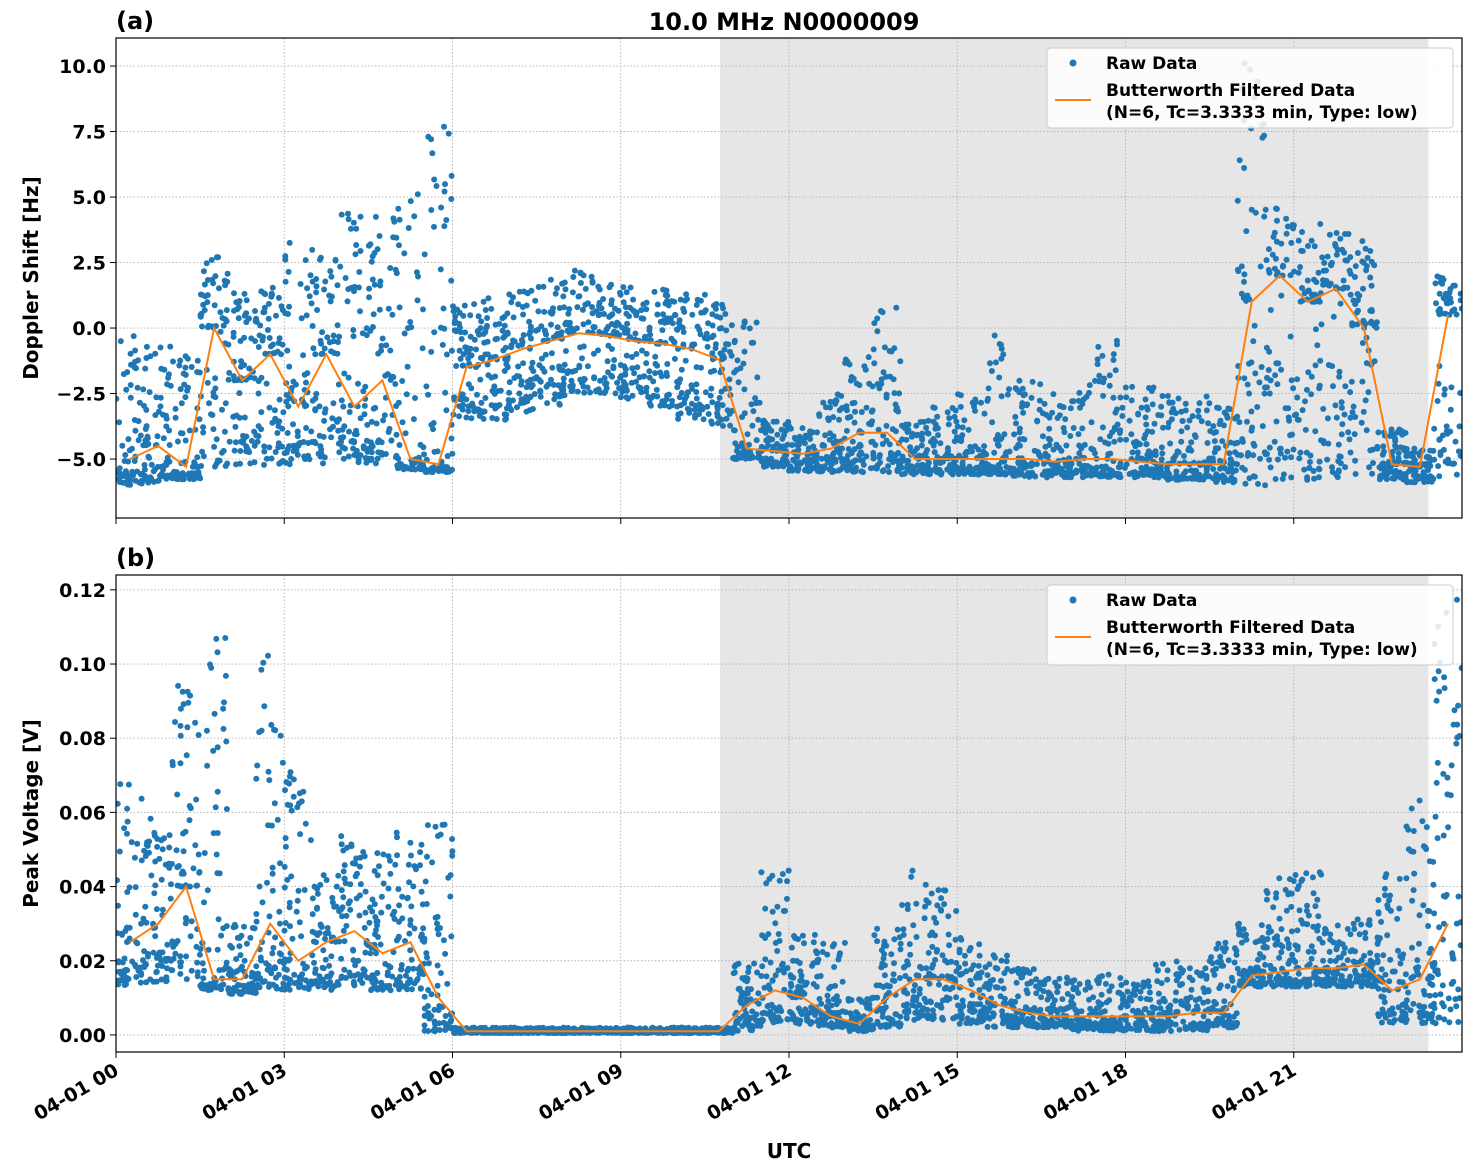 The height and width of the screenshot is (1172, 1472). I want to click on y-tick-label: 0.04, so click(82, 888).